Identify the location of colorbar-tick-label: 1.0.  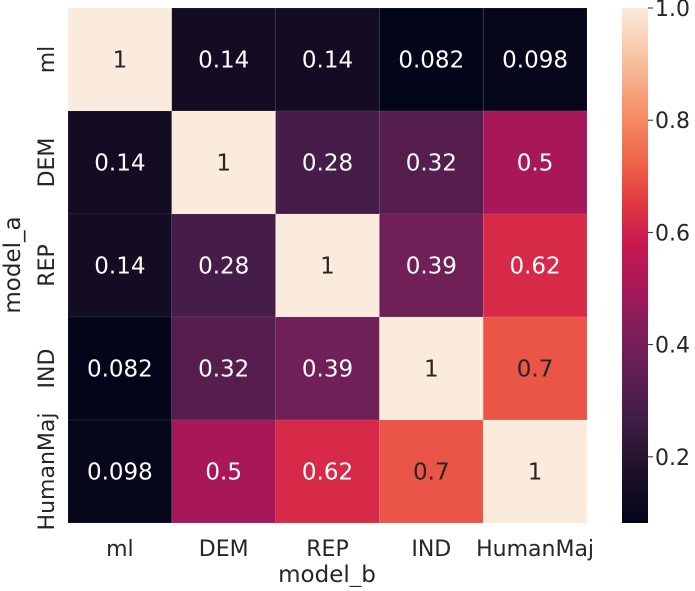
(672, 11).